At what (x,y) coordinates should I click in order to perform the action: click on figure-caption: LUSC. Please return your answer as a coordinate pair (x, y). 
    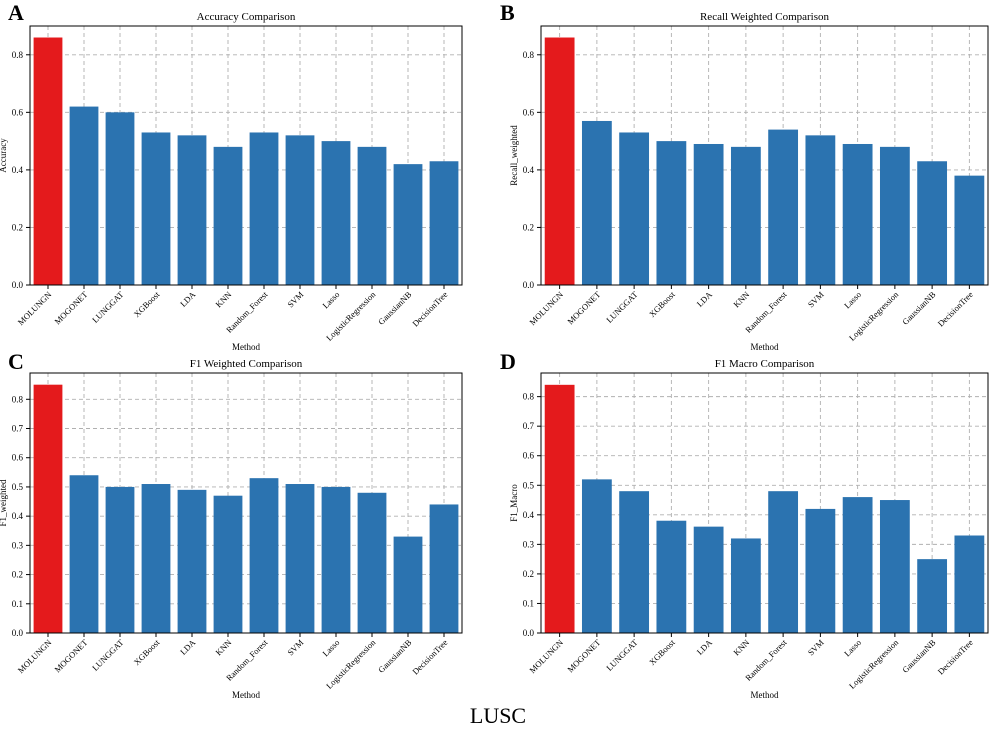
    Looking at the image, I should click on (498, 715).